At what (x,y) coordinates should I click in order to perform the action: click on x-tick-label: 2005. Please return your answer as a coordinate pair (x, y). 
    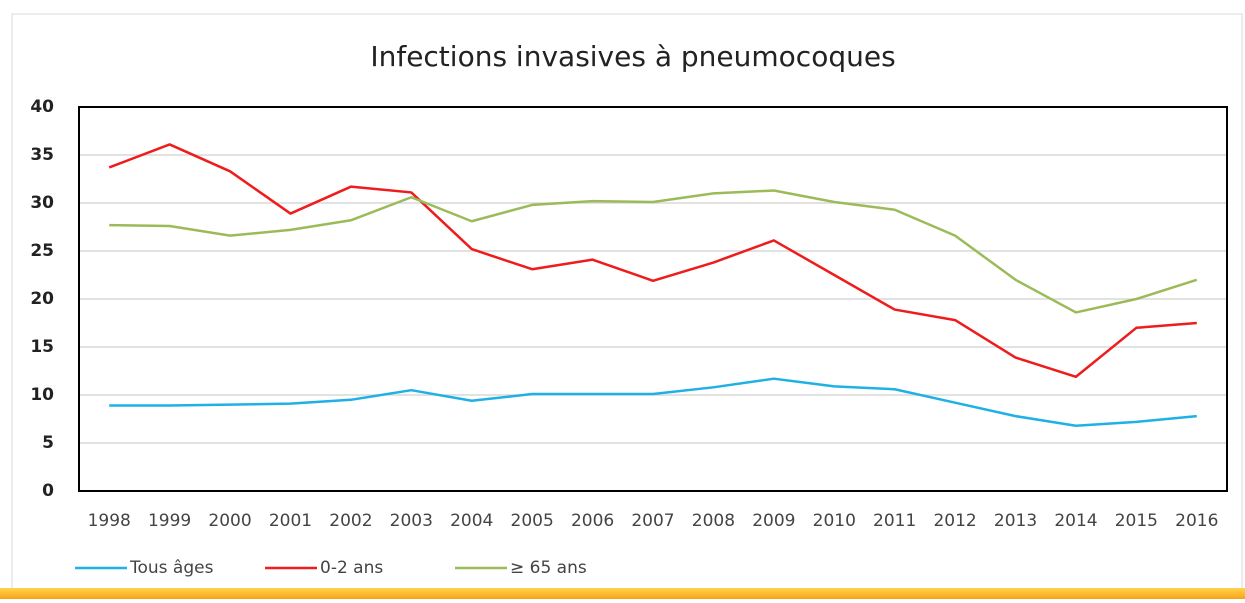
    Looking at the image, I should click on (532, 521).